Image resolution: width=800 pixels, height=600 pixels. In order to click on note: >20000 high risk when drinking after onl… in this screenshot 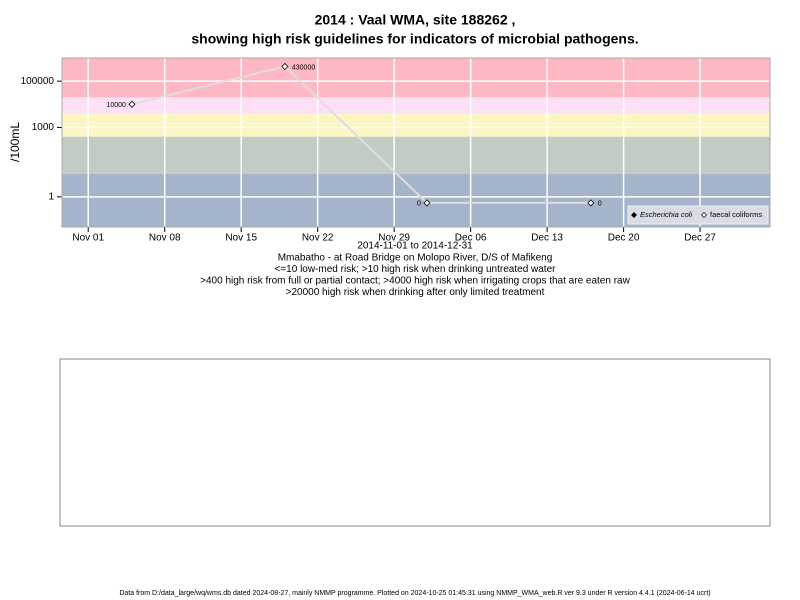, I will do `click(415, 292)`.